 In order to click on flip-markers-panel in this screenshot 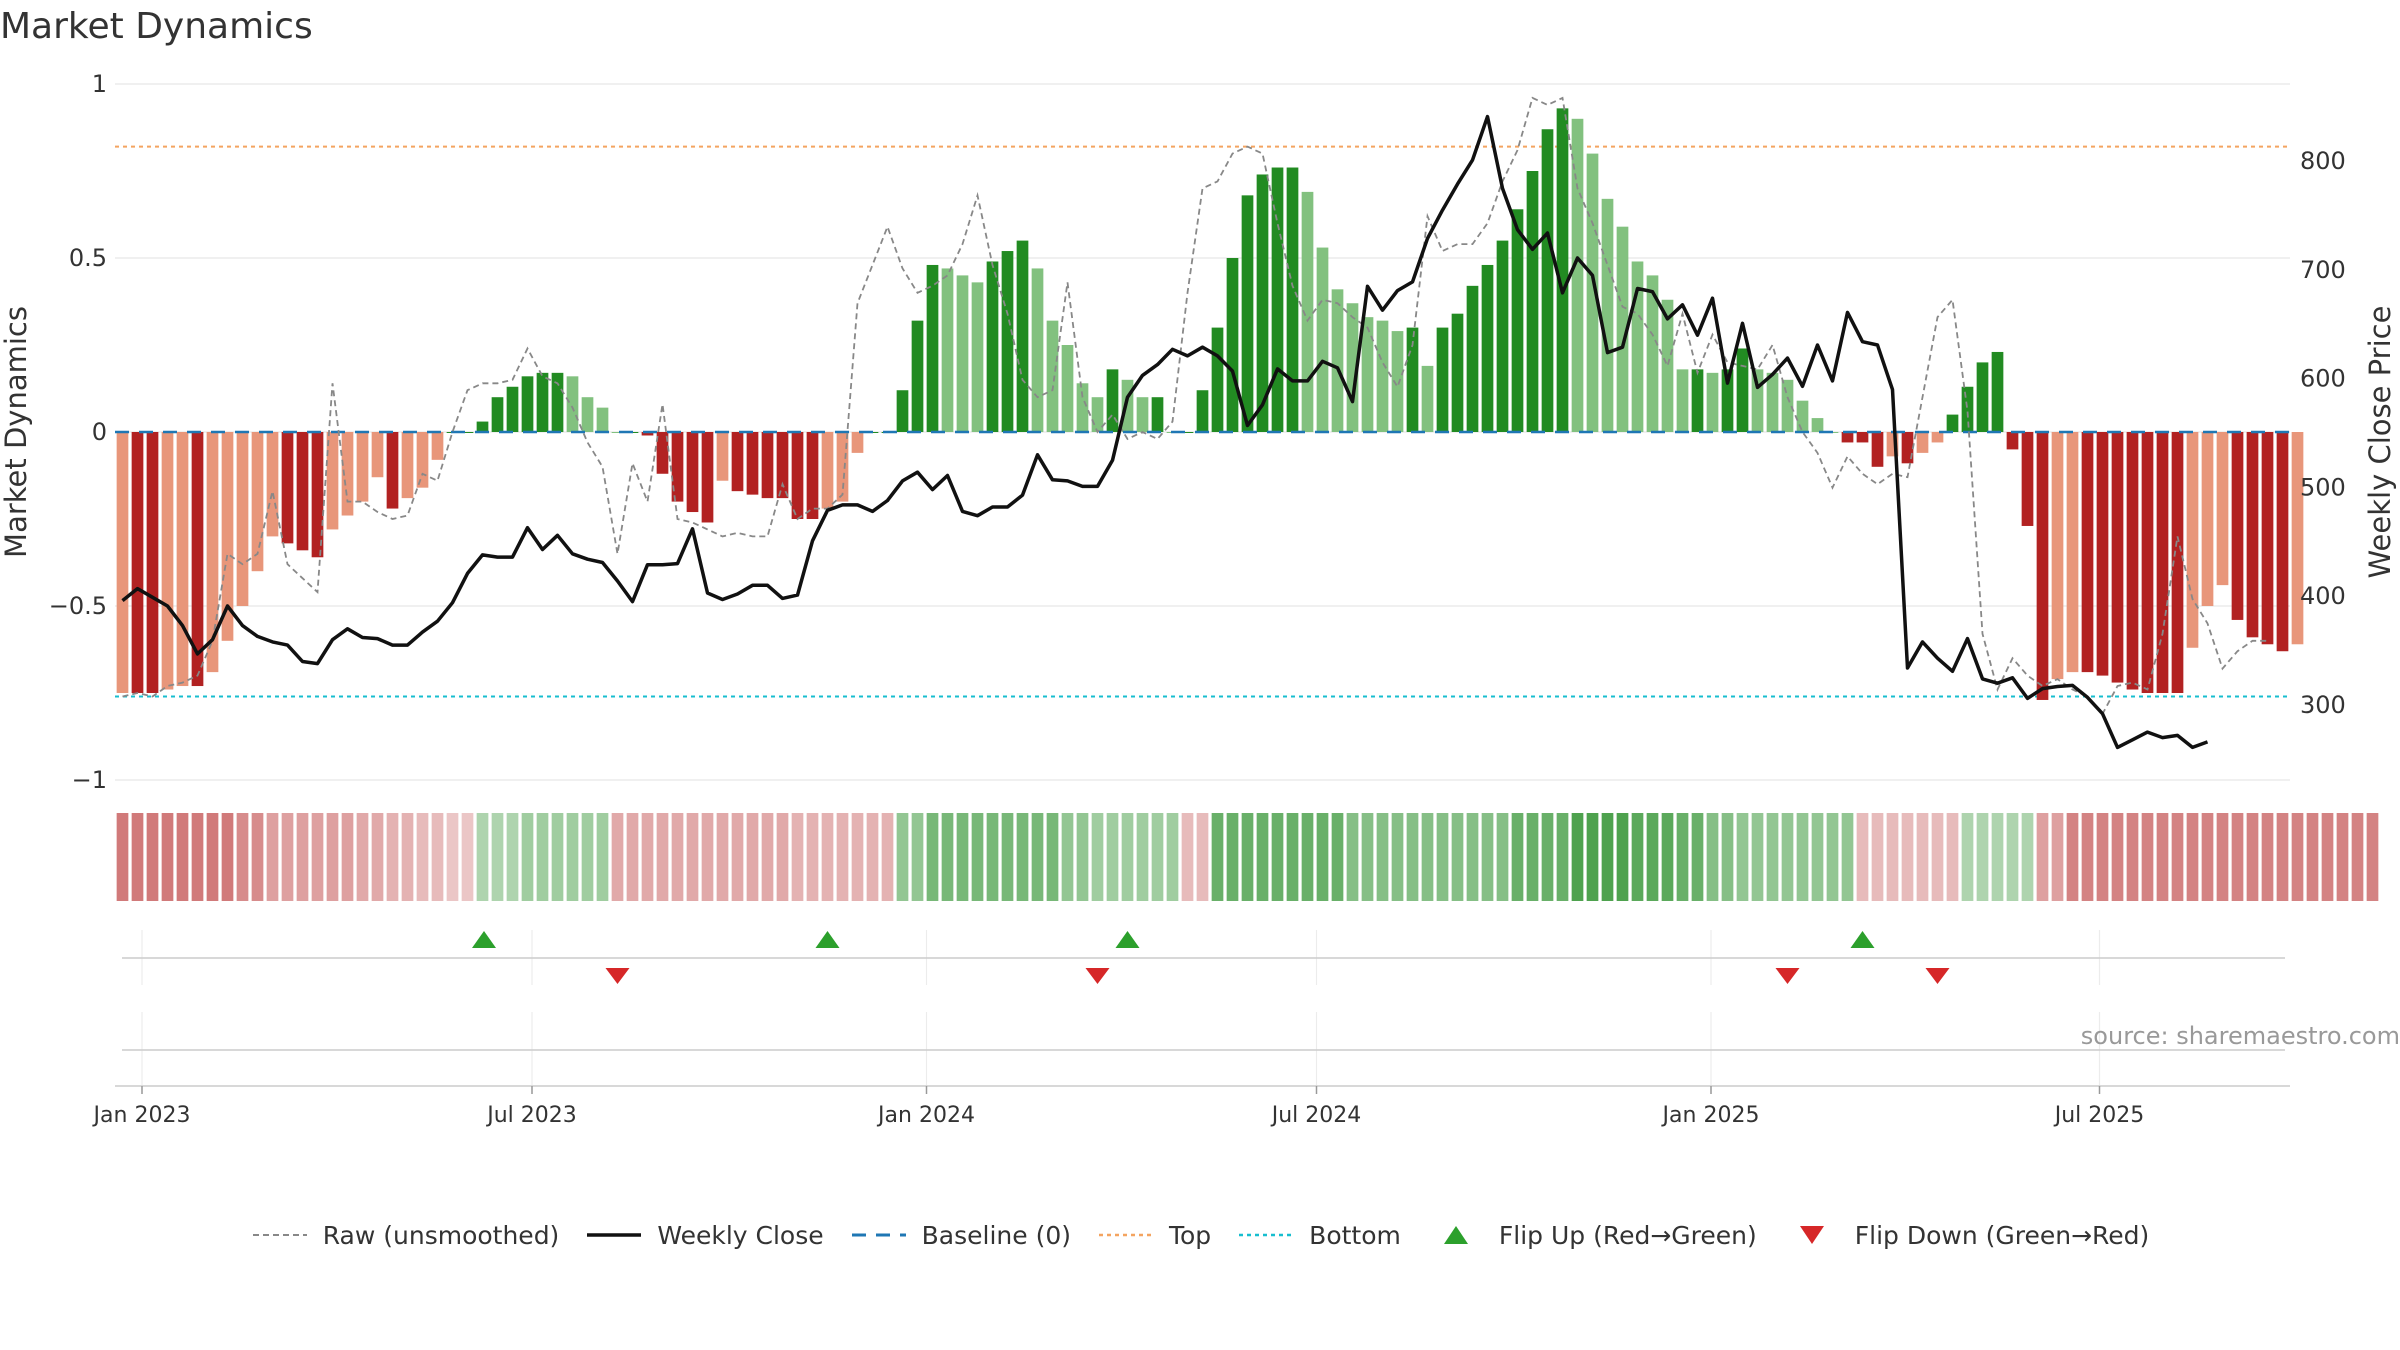, I will do `click(1203, 957)`.